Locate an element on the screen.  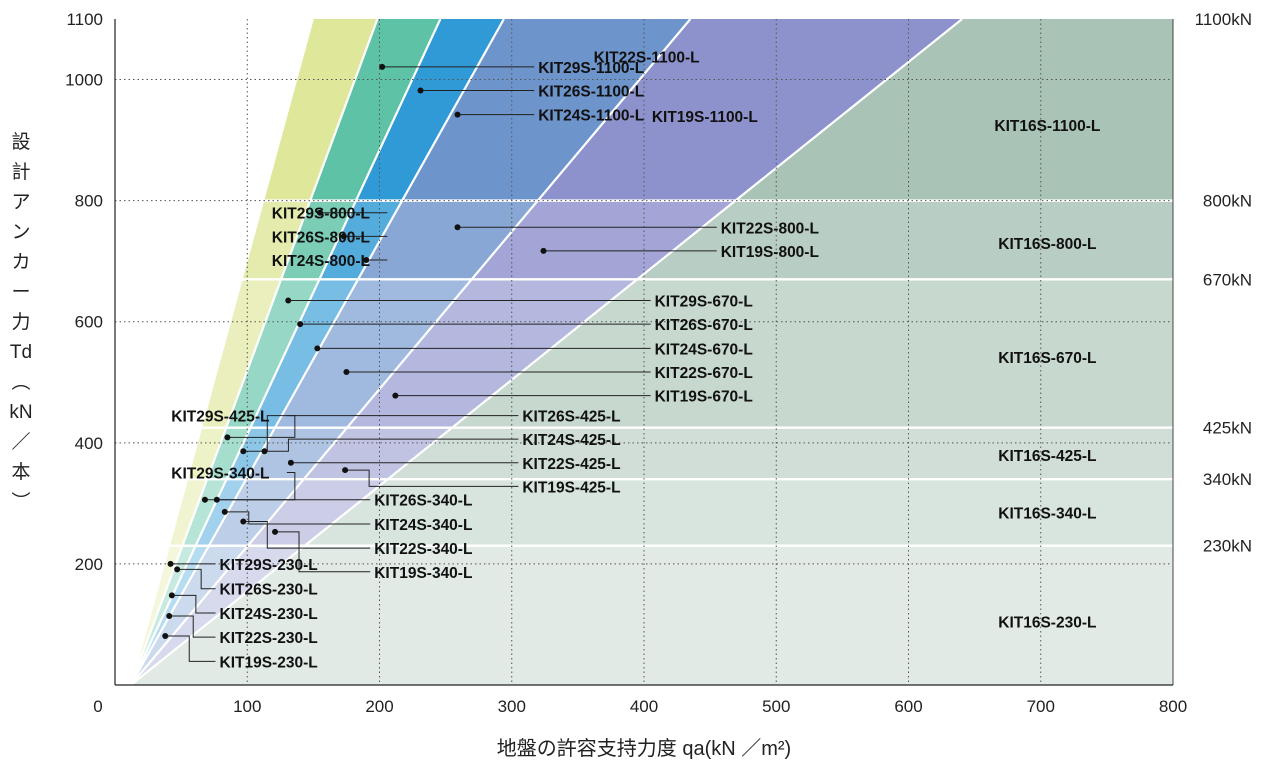
label-kit19s-230-l: KIT19S-230-L is located at coordinates (269, 662).